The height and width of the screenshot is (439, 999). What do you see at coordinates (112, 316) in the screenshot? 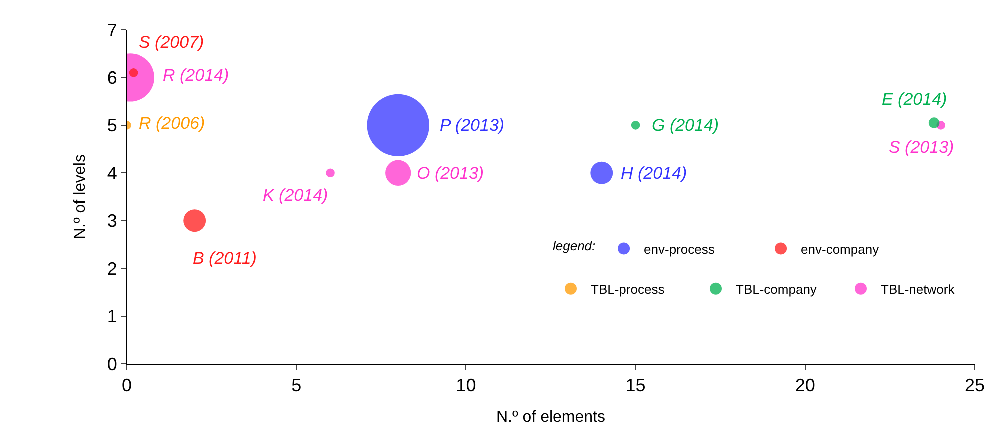
I see `y-tick-label: 1` at bounding box center [112, 316].